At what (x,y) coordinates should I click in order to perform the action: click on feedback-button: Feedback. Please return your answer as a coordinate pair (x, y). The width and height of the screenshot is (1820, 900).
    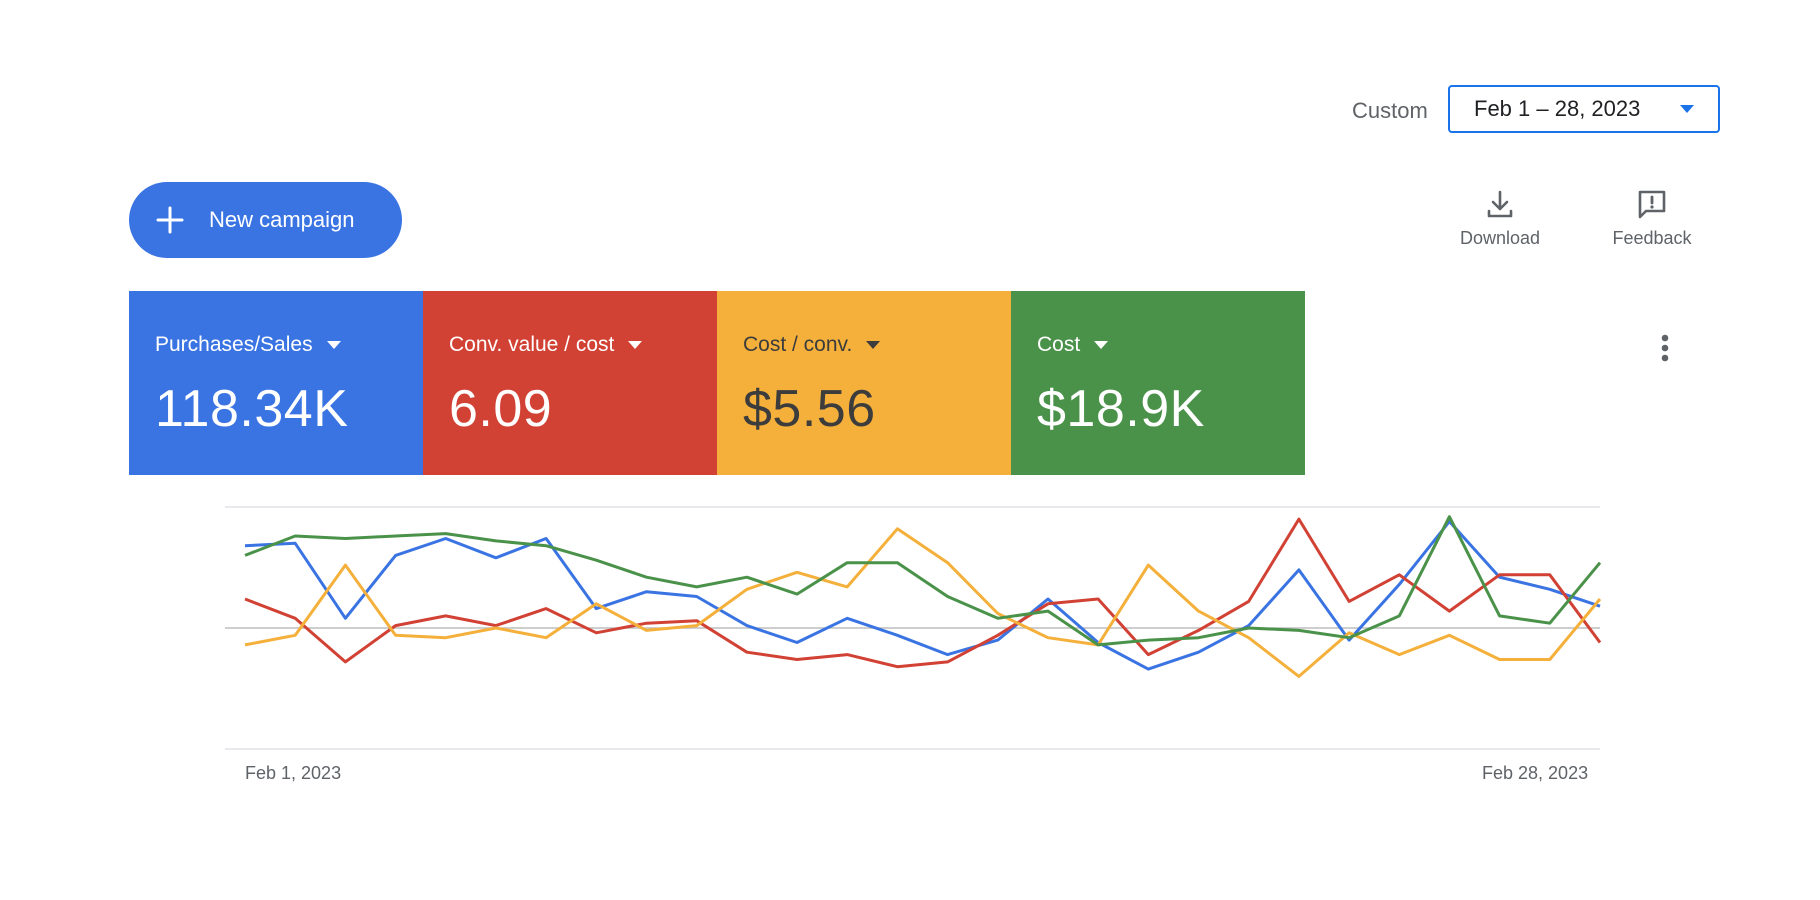
    Looking at the image, I should click on (1652, 218).